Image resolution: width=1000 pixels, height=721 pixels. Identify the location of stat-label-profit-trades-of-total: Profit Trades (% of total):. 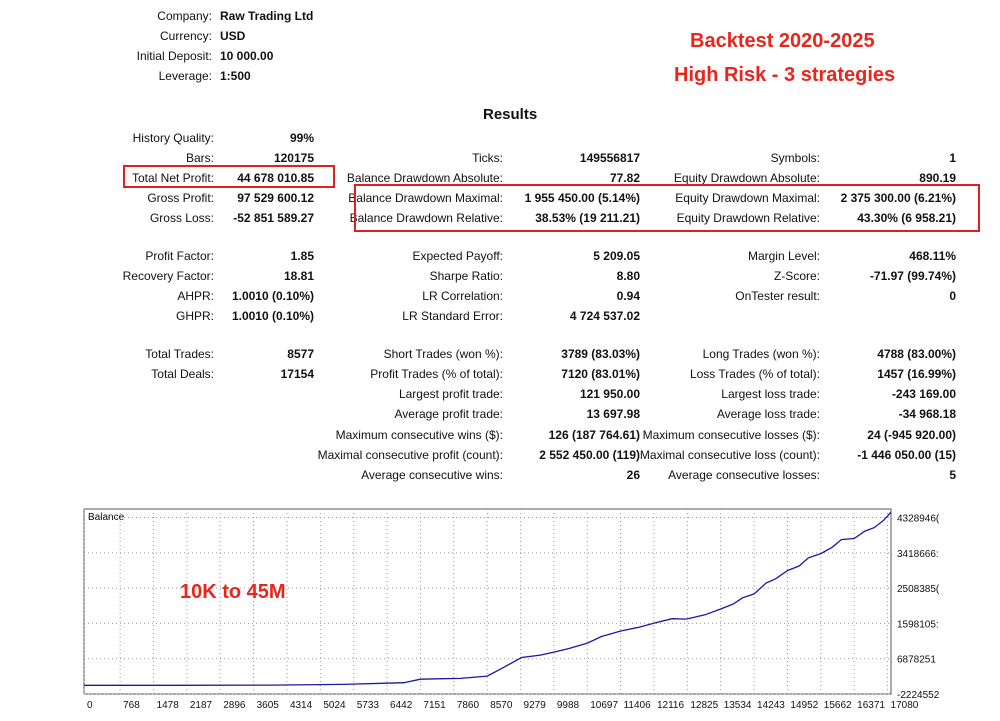
(436, 374).